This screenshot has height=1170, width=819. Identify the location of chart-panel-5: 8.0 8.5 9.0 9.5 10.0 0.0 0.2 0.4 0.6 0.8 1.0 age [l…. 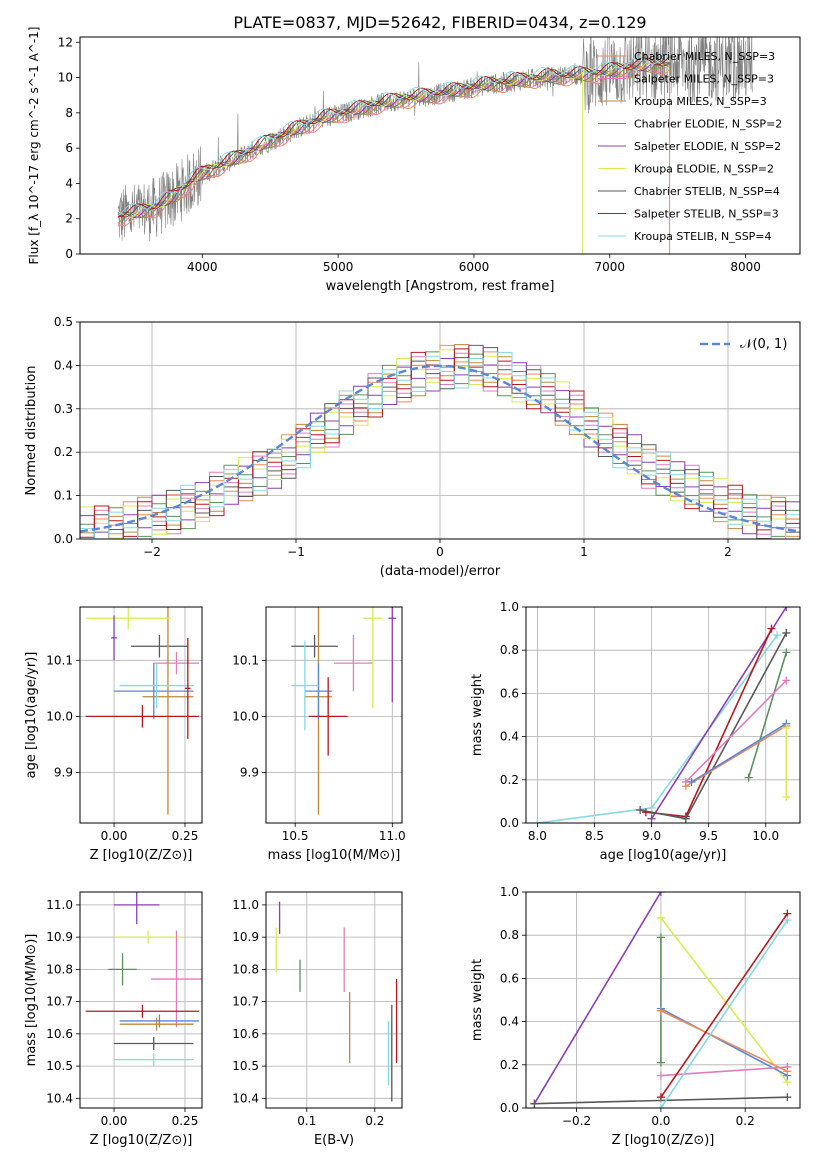
(635, 731).